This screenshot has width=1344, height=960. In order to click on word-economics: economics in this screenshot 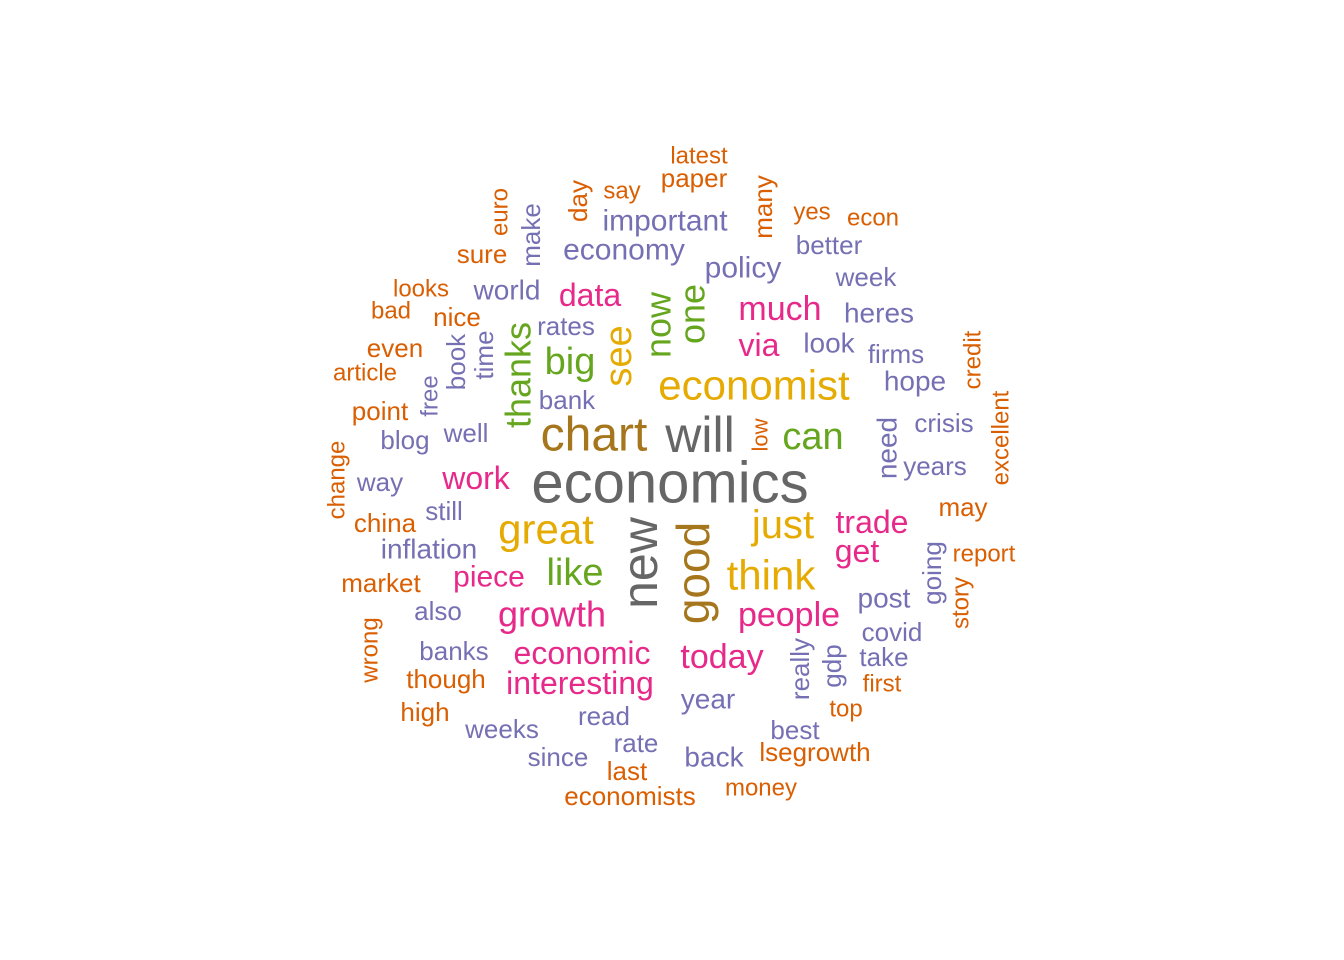, I will do `click(669, 483)`.